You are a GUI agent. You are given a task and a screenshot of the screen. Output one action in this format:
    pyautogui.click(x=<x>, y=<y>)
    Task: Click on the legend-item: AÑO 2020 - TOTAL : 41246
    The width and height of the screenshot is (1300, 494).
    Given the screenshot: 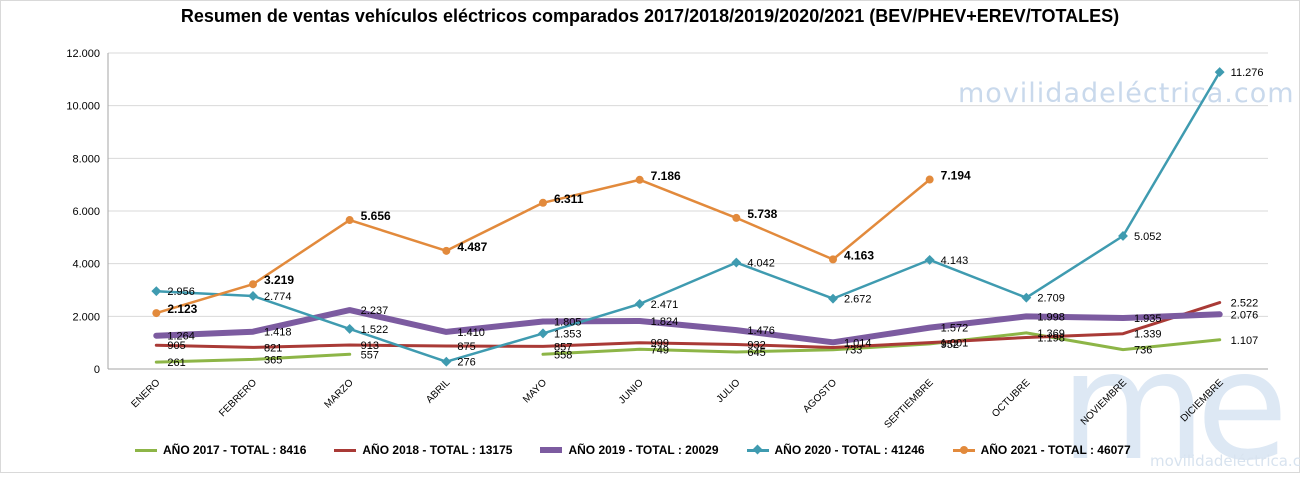 What is the action you would take?
    pyautogui.click(x=835, y=450)
    